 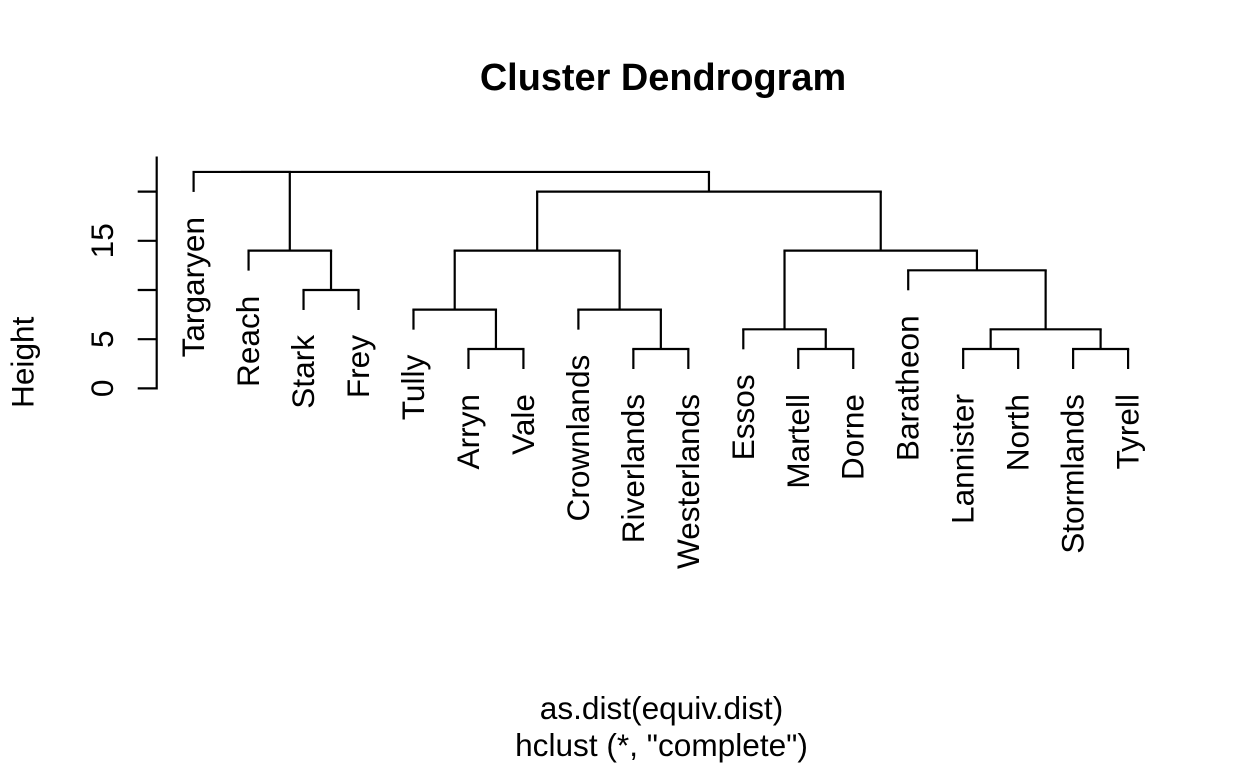 I want to click on leaf-label: Vale, so click(x=523, y=424).